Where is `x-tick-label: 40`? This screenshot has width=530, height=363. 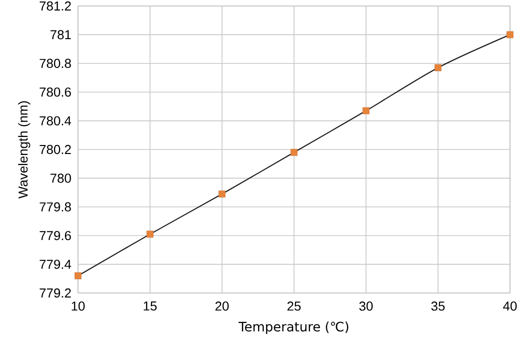 x-tick-label: 40 is located at coordinates (510, 306).